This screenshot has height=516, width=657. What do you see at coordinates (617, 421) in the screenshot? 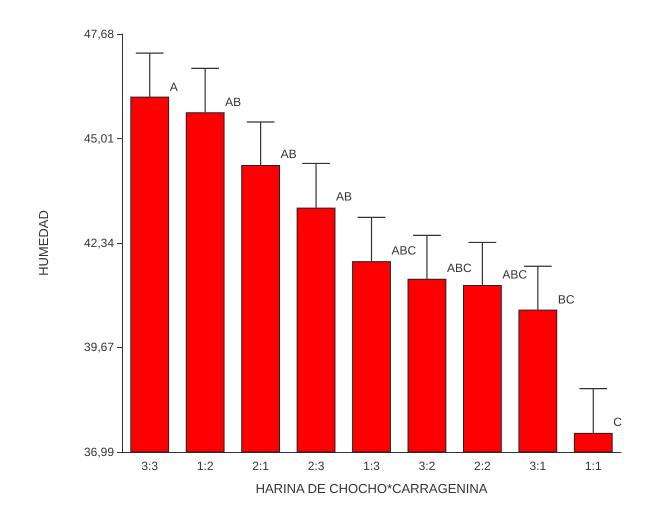
I see `annotation: C` at bounding box center [617, 421].